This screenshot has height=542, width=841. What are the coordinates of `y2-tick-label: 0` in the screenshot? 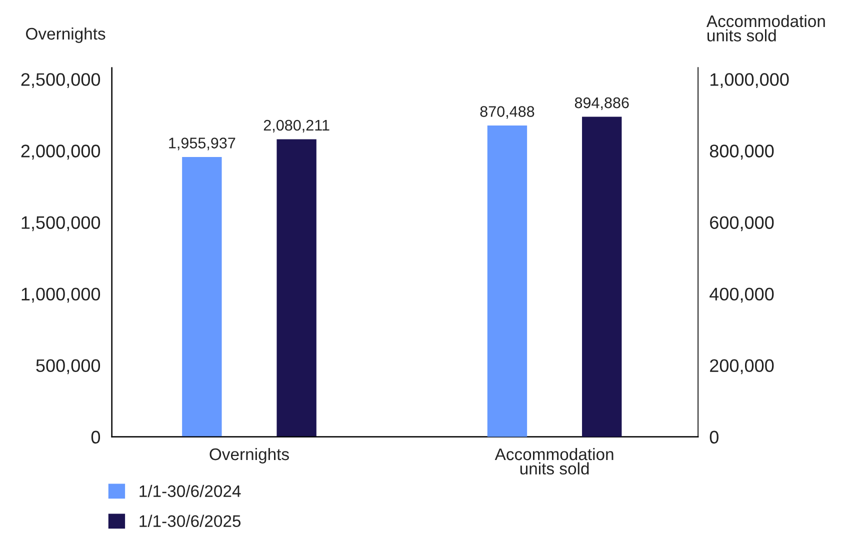 It's located at (714, 437).